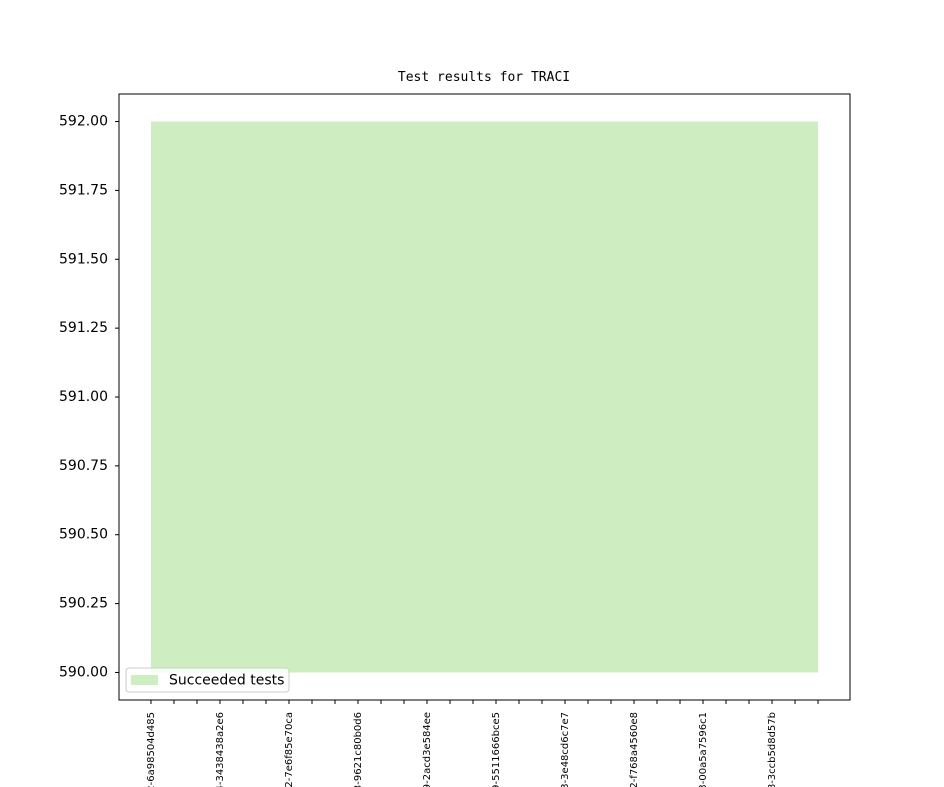 The height and width of the screenshot is (787, 944). Describe the element at coordinates (83, 328) in the screenshot. I see `y-tick-label: 591.25` at that location.